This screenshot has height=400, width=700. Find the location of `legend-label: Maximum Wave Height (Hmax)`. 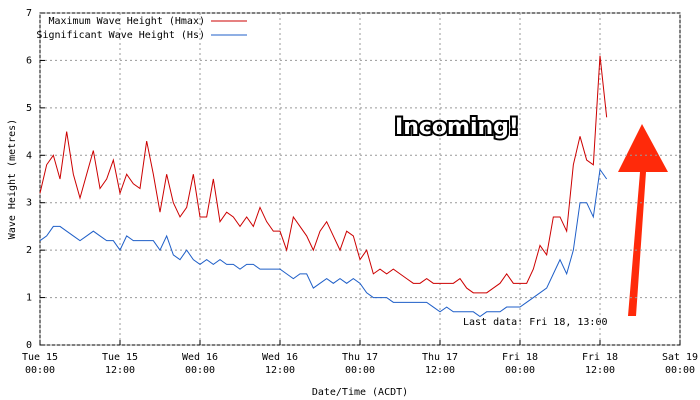

legend-label: Maximum Wave Height (Hmax) is located at coordinates (126, 21).